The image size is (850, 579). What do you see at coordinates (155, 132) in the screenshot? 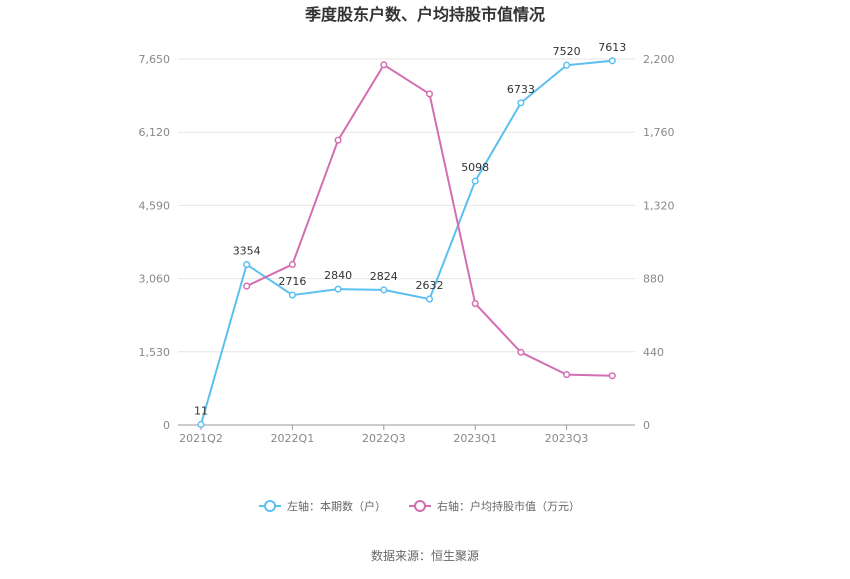
I see `left-y-tick-label: 6,120` at bounding box center [155, 132].